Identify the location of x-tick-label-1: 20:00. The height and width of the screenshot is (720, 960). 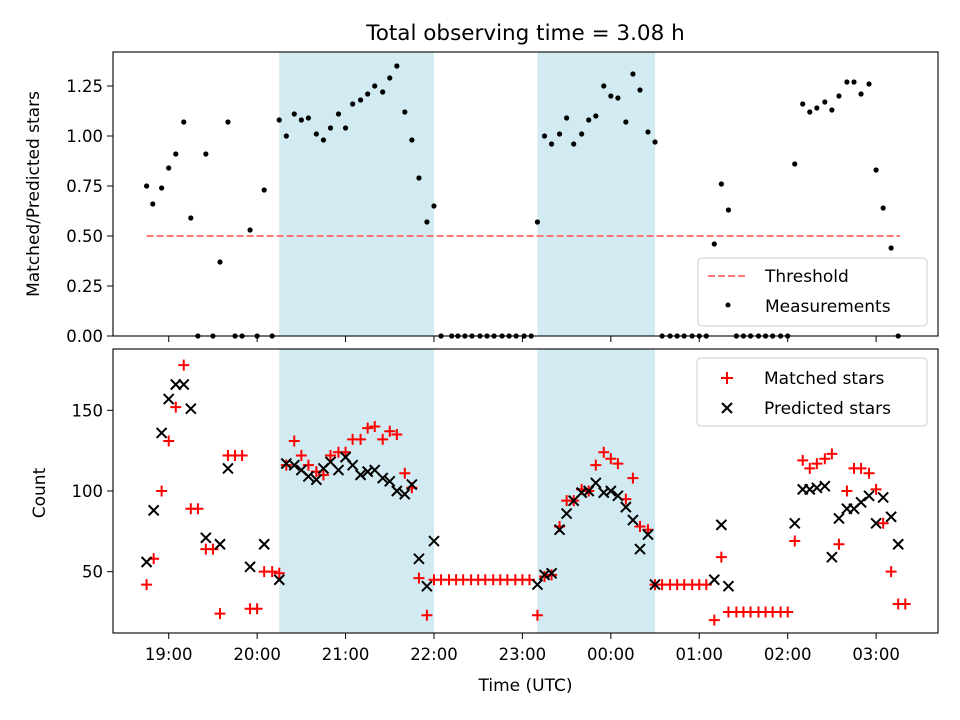
(257, 654).